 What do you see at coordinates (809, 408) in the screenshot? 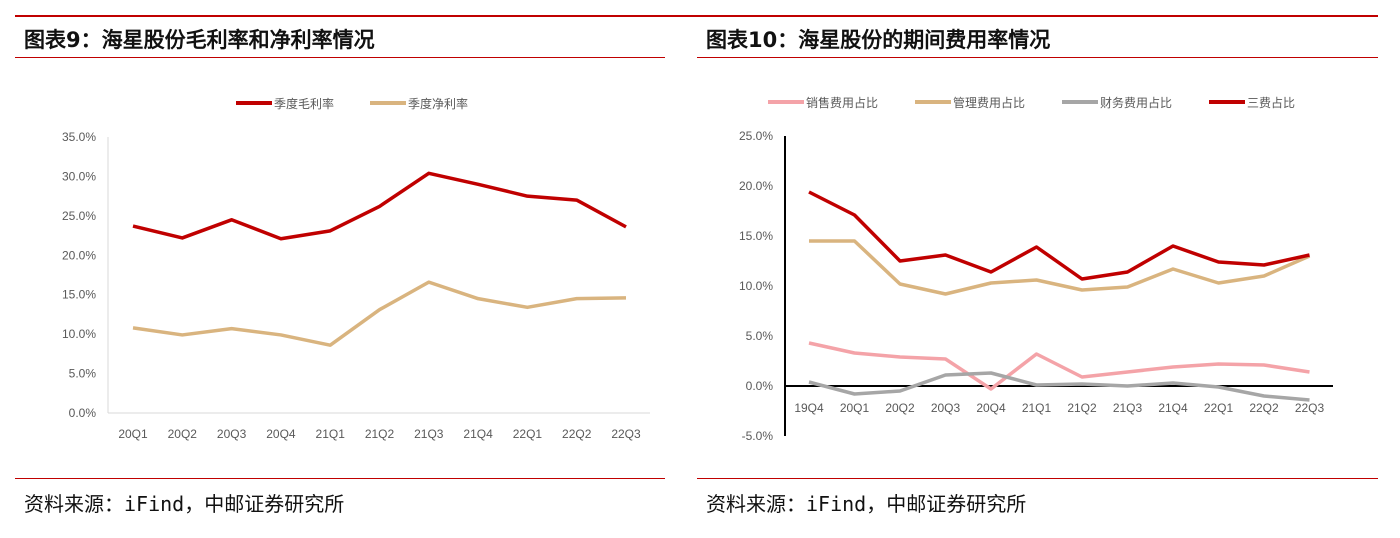
I see `x-tick-label: 19Q4` at bounding box center [809, 408].